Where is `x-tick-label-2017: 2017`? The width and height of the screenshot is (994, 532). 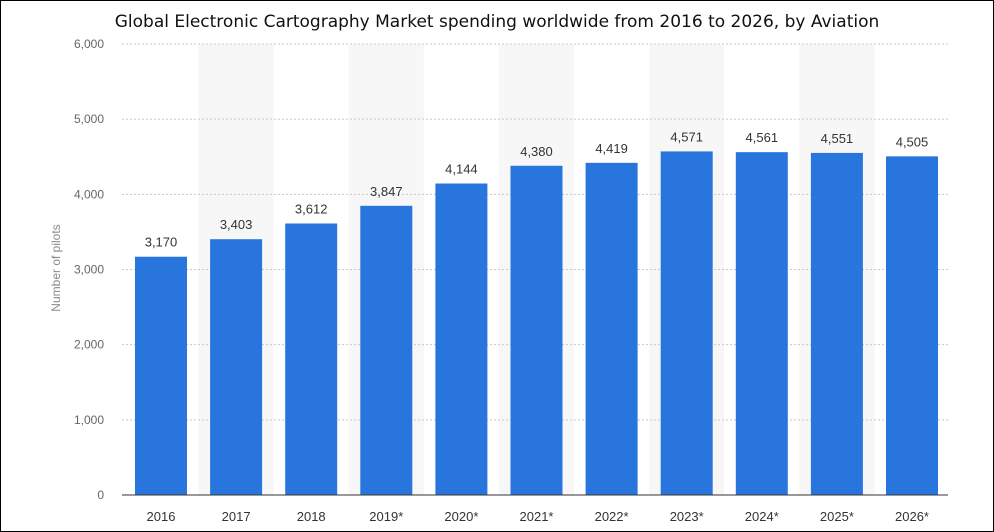
x-tick-label-2017: 2017 is located at coordinates (236, 516).